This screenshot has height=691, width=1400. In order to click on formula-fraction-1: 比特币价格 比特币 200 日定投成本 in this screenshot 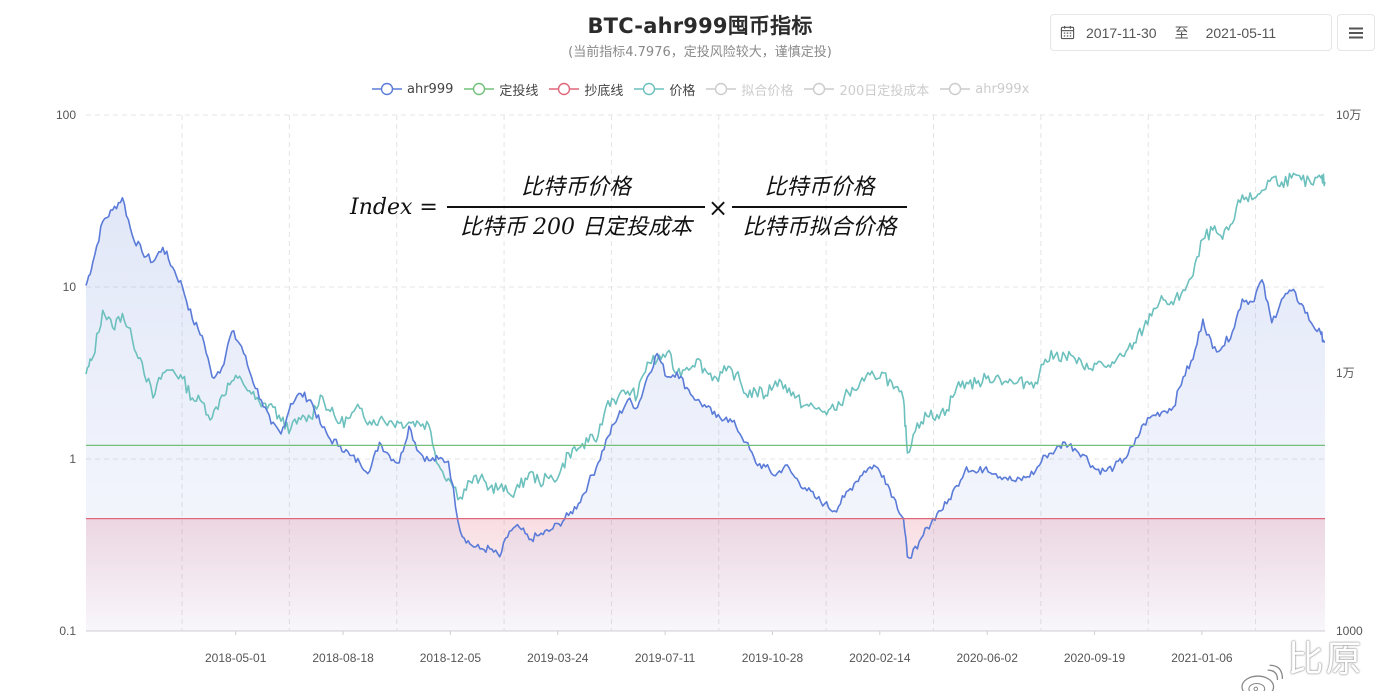, I will do `click(576, 208)`.